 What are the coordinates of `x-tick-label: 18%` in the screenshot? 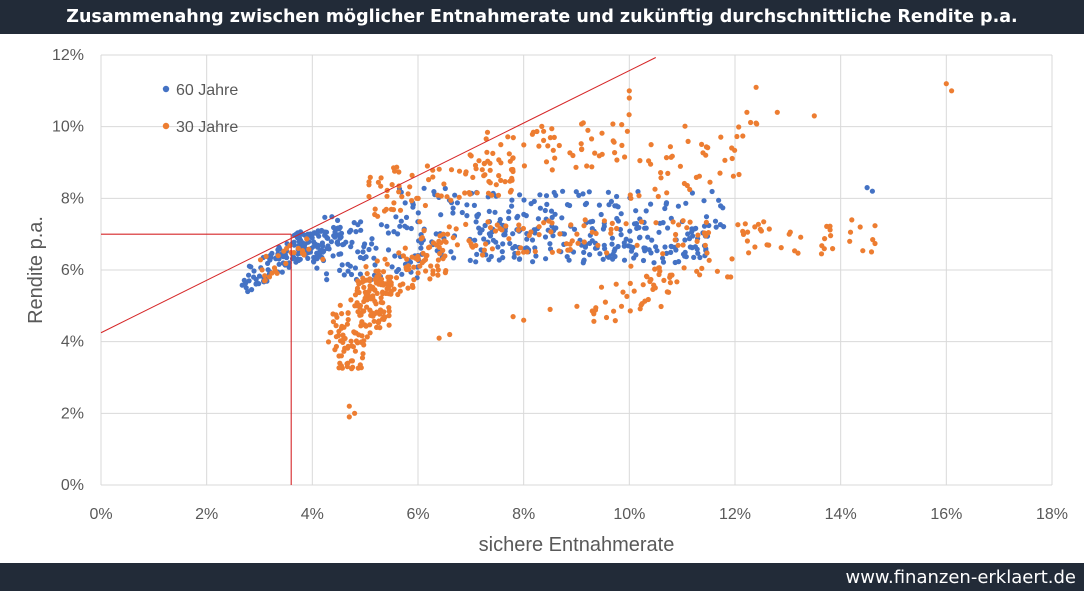 It's located at (1052, 514).